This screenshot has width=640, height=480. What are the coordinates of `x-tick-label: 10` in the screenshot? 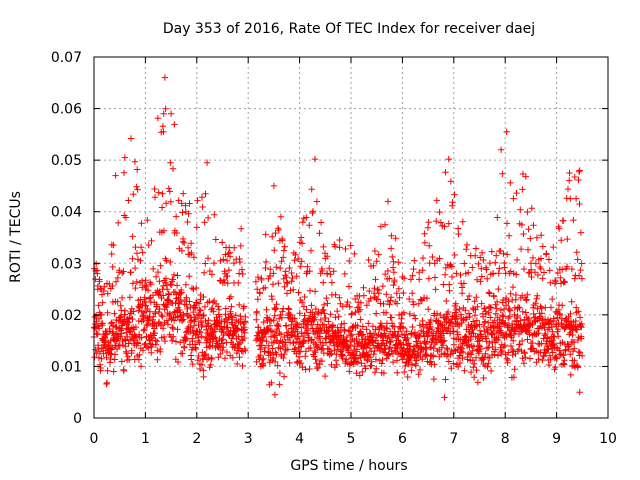 It's located at (608, 439).